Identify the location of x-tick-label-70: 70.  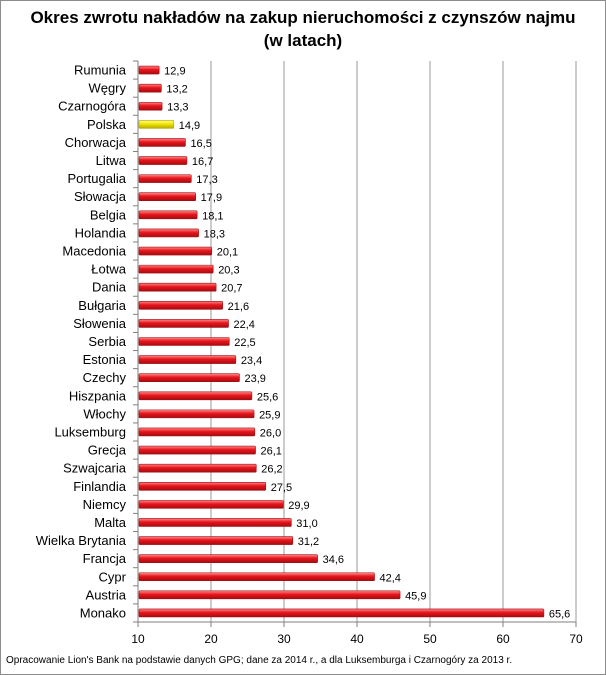
(576, 639).